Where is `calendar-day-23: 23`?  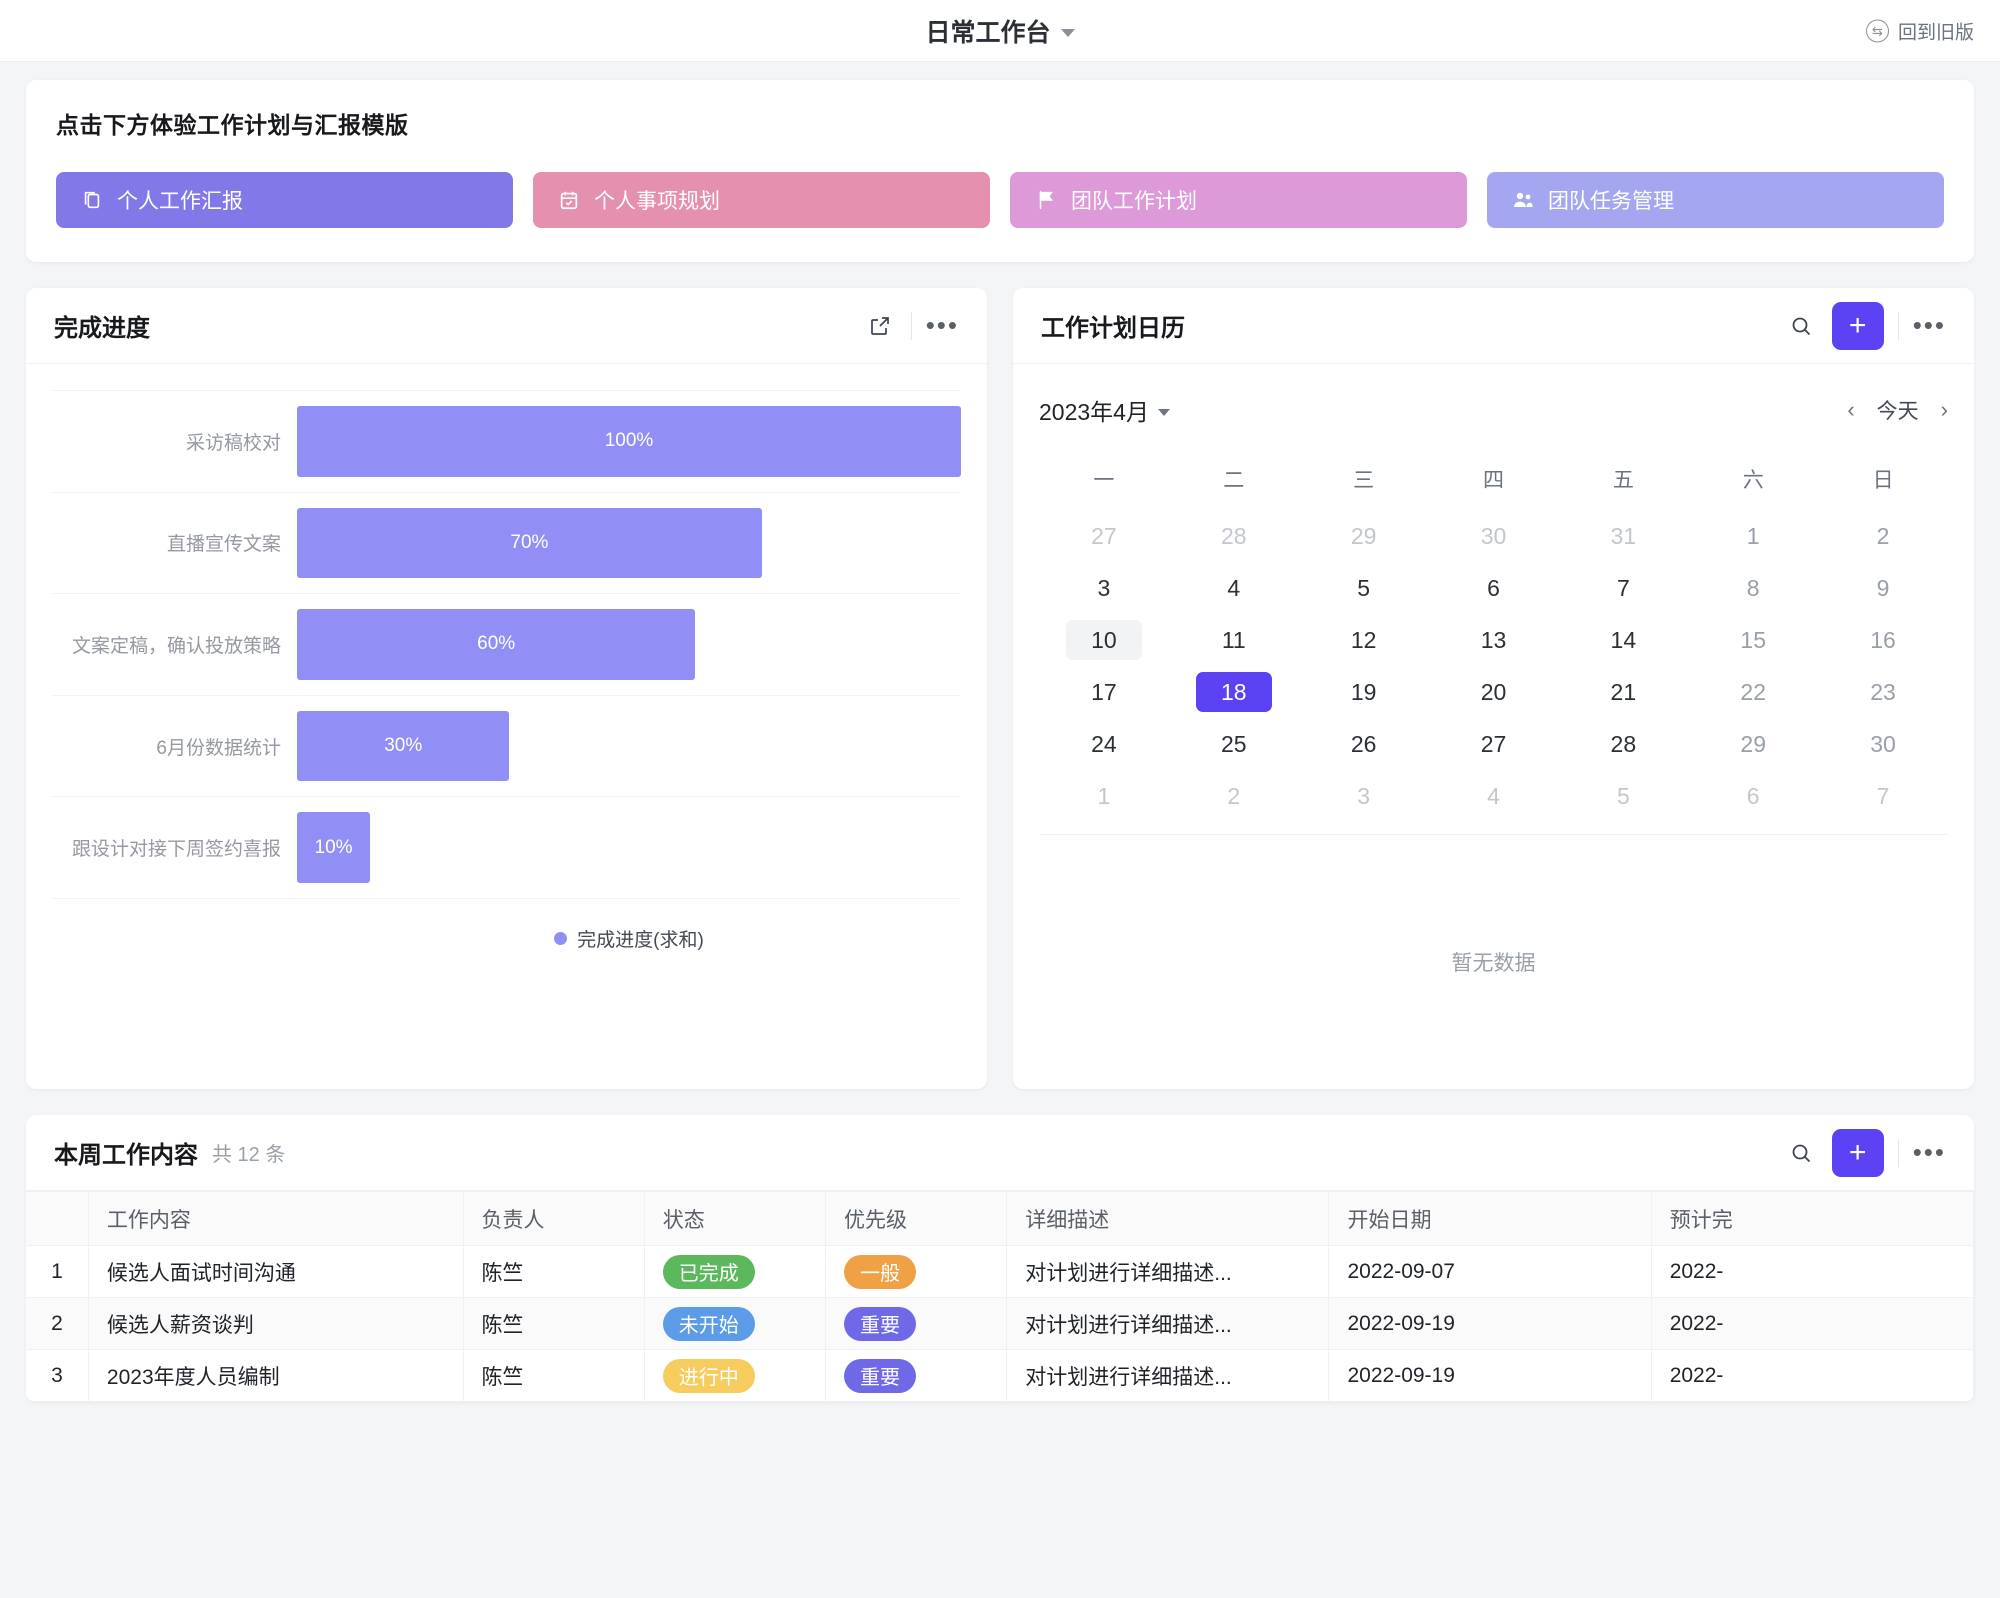 calendar-day-23: 23 is located at coordinates (1883, 691).